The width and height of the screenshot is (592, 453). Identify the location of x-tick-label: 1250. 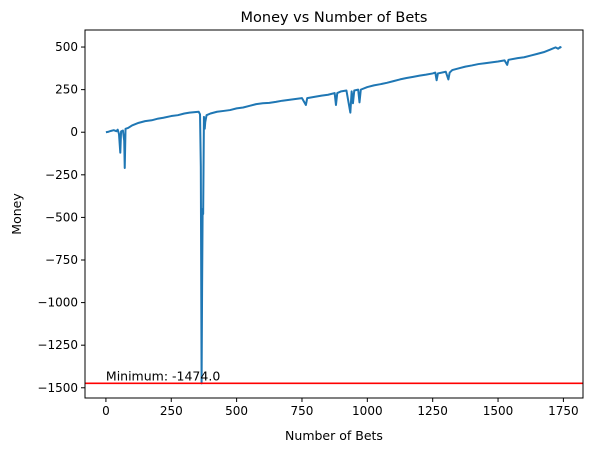
(432, 411).